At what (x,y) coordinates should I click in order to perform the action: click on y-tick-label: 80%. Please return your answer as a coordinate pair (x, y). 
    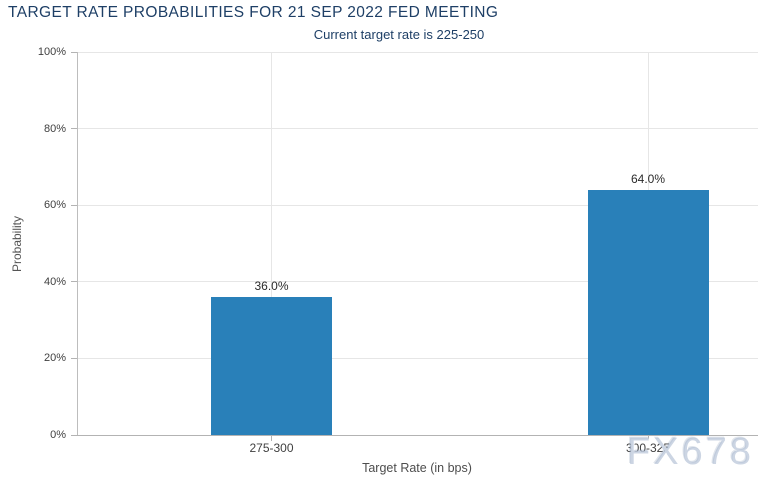
    Looking at the image, I should click on (54, 128).